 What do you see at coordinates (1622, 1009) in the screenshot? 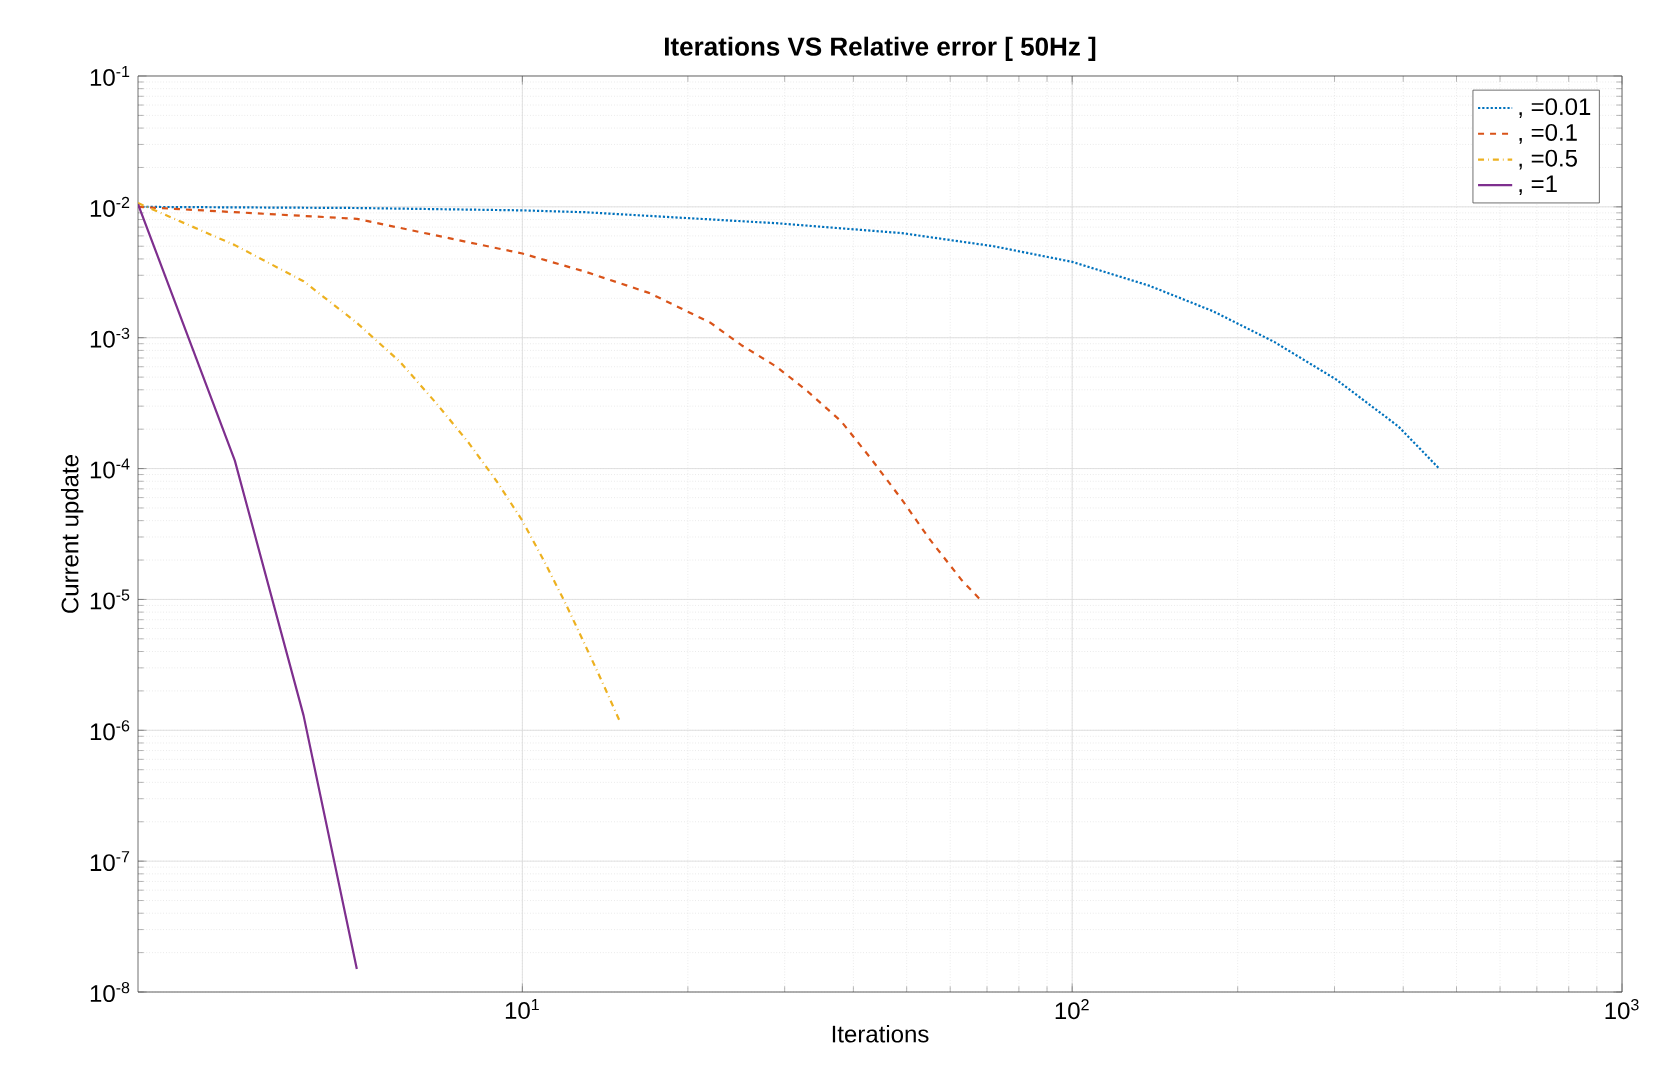
I see `x-tick-label: 10$^{3}$` at bounding box center [1622, 1009].